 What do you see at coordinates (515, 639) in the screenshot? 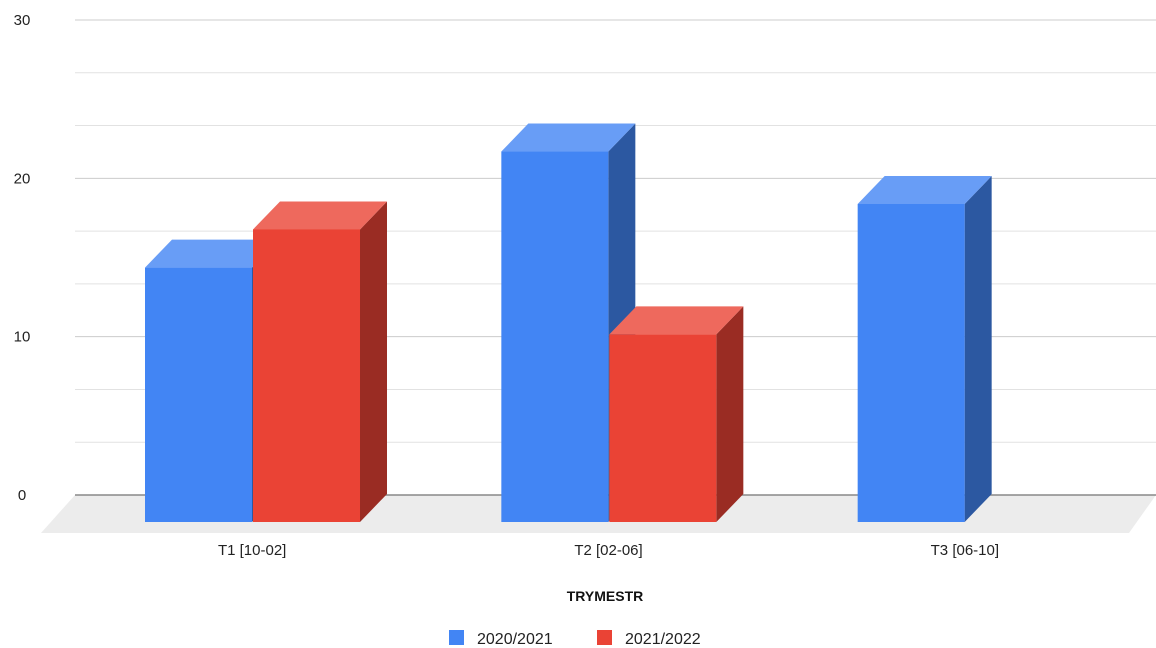
I see `legend-label: 2020/2021` at bounding box center [515, 639].